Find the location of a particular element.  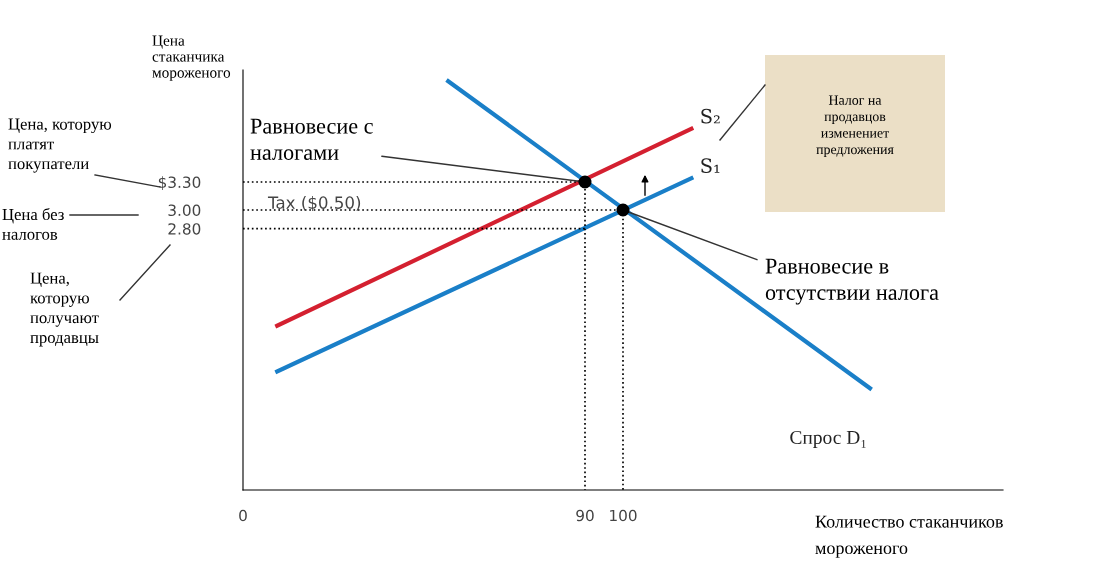

annotation: Равновесие в отсутствии налога is located at coordinates (852, 281).